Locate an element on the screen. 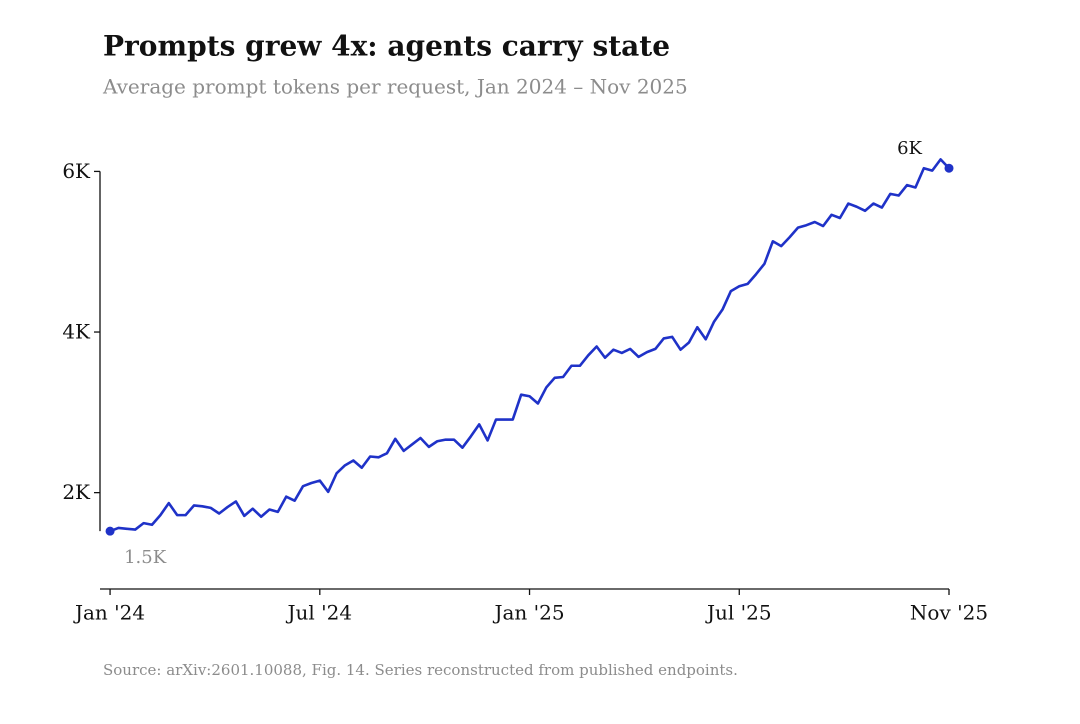 The width and height of the screenshot is (1080, 724). endpoint-label: 1.5K is located at coordinates (145, 557).